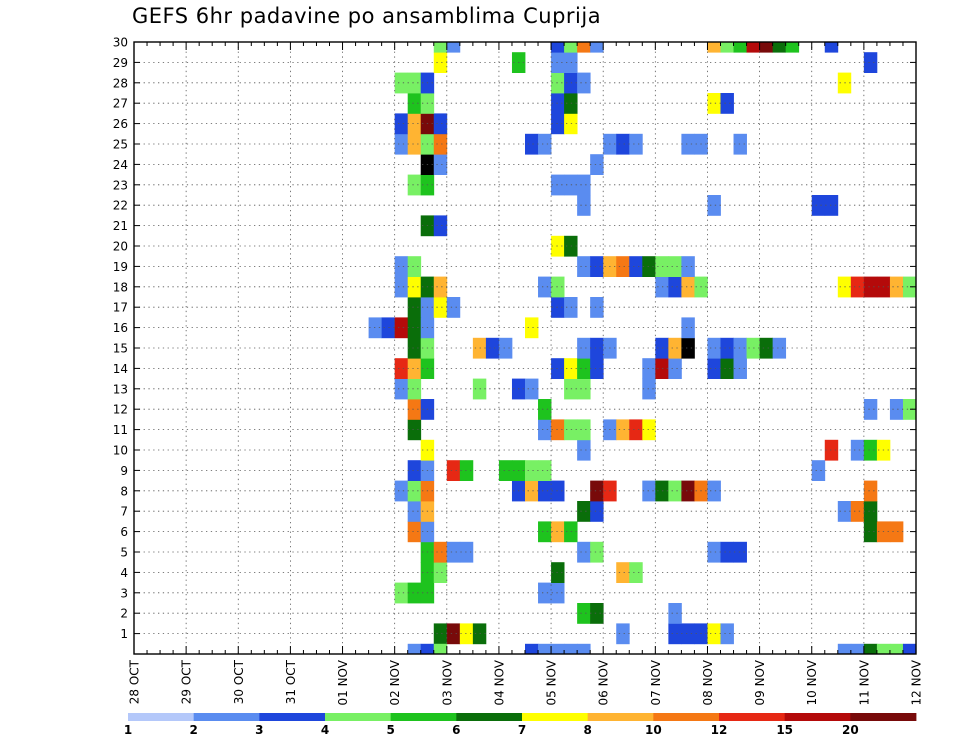  Describe the element at coordinates (120, 430) in the screenshot. I see `y-tick-label: 11` at that location.